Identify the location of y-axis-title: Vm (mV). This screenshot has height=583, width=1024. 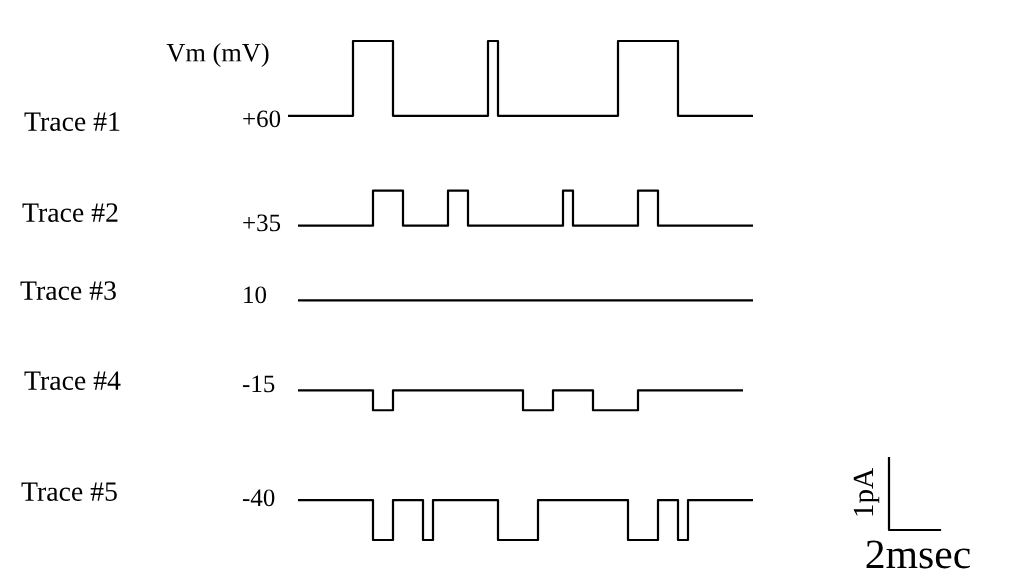
(217, 55).